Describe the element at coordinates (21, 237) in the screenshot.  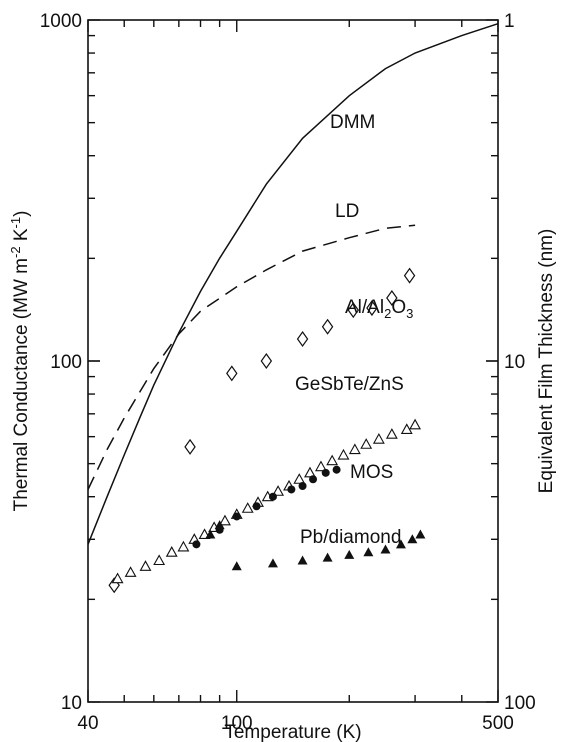
I see `y-axis-title-mid: K` at that location.